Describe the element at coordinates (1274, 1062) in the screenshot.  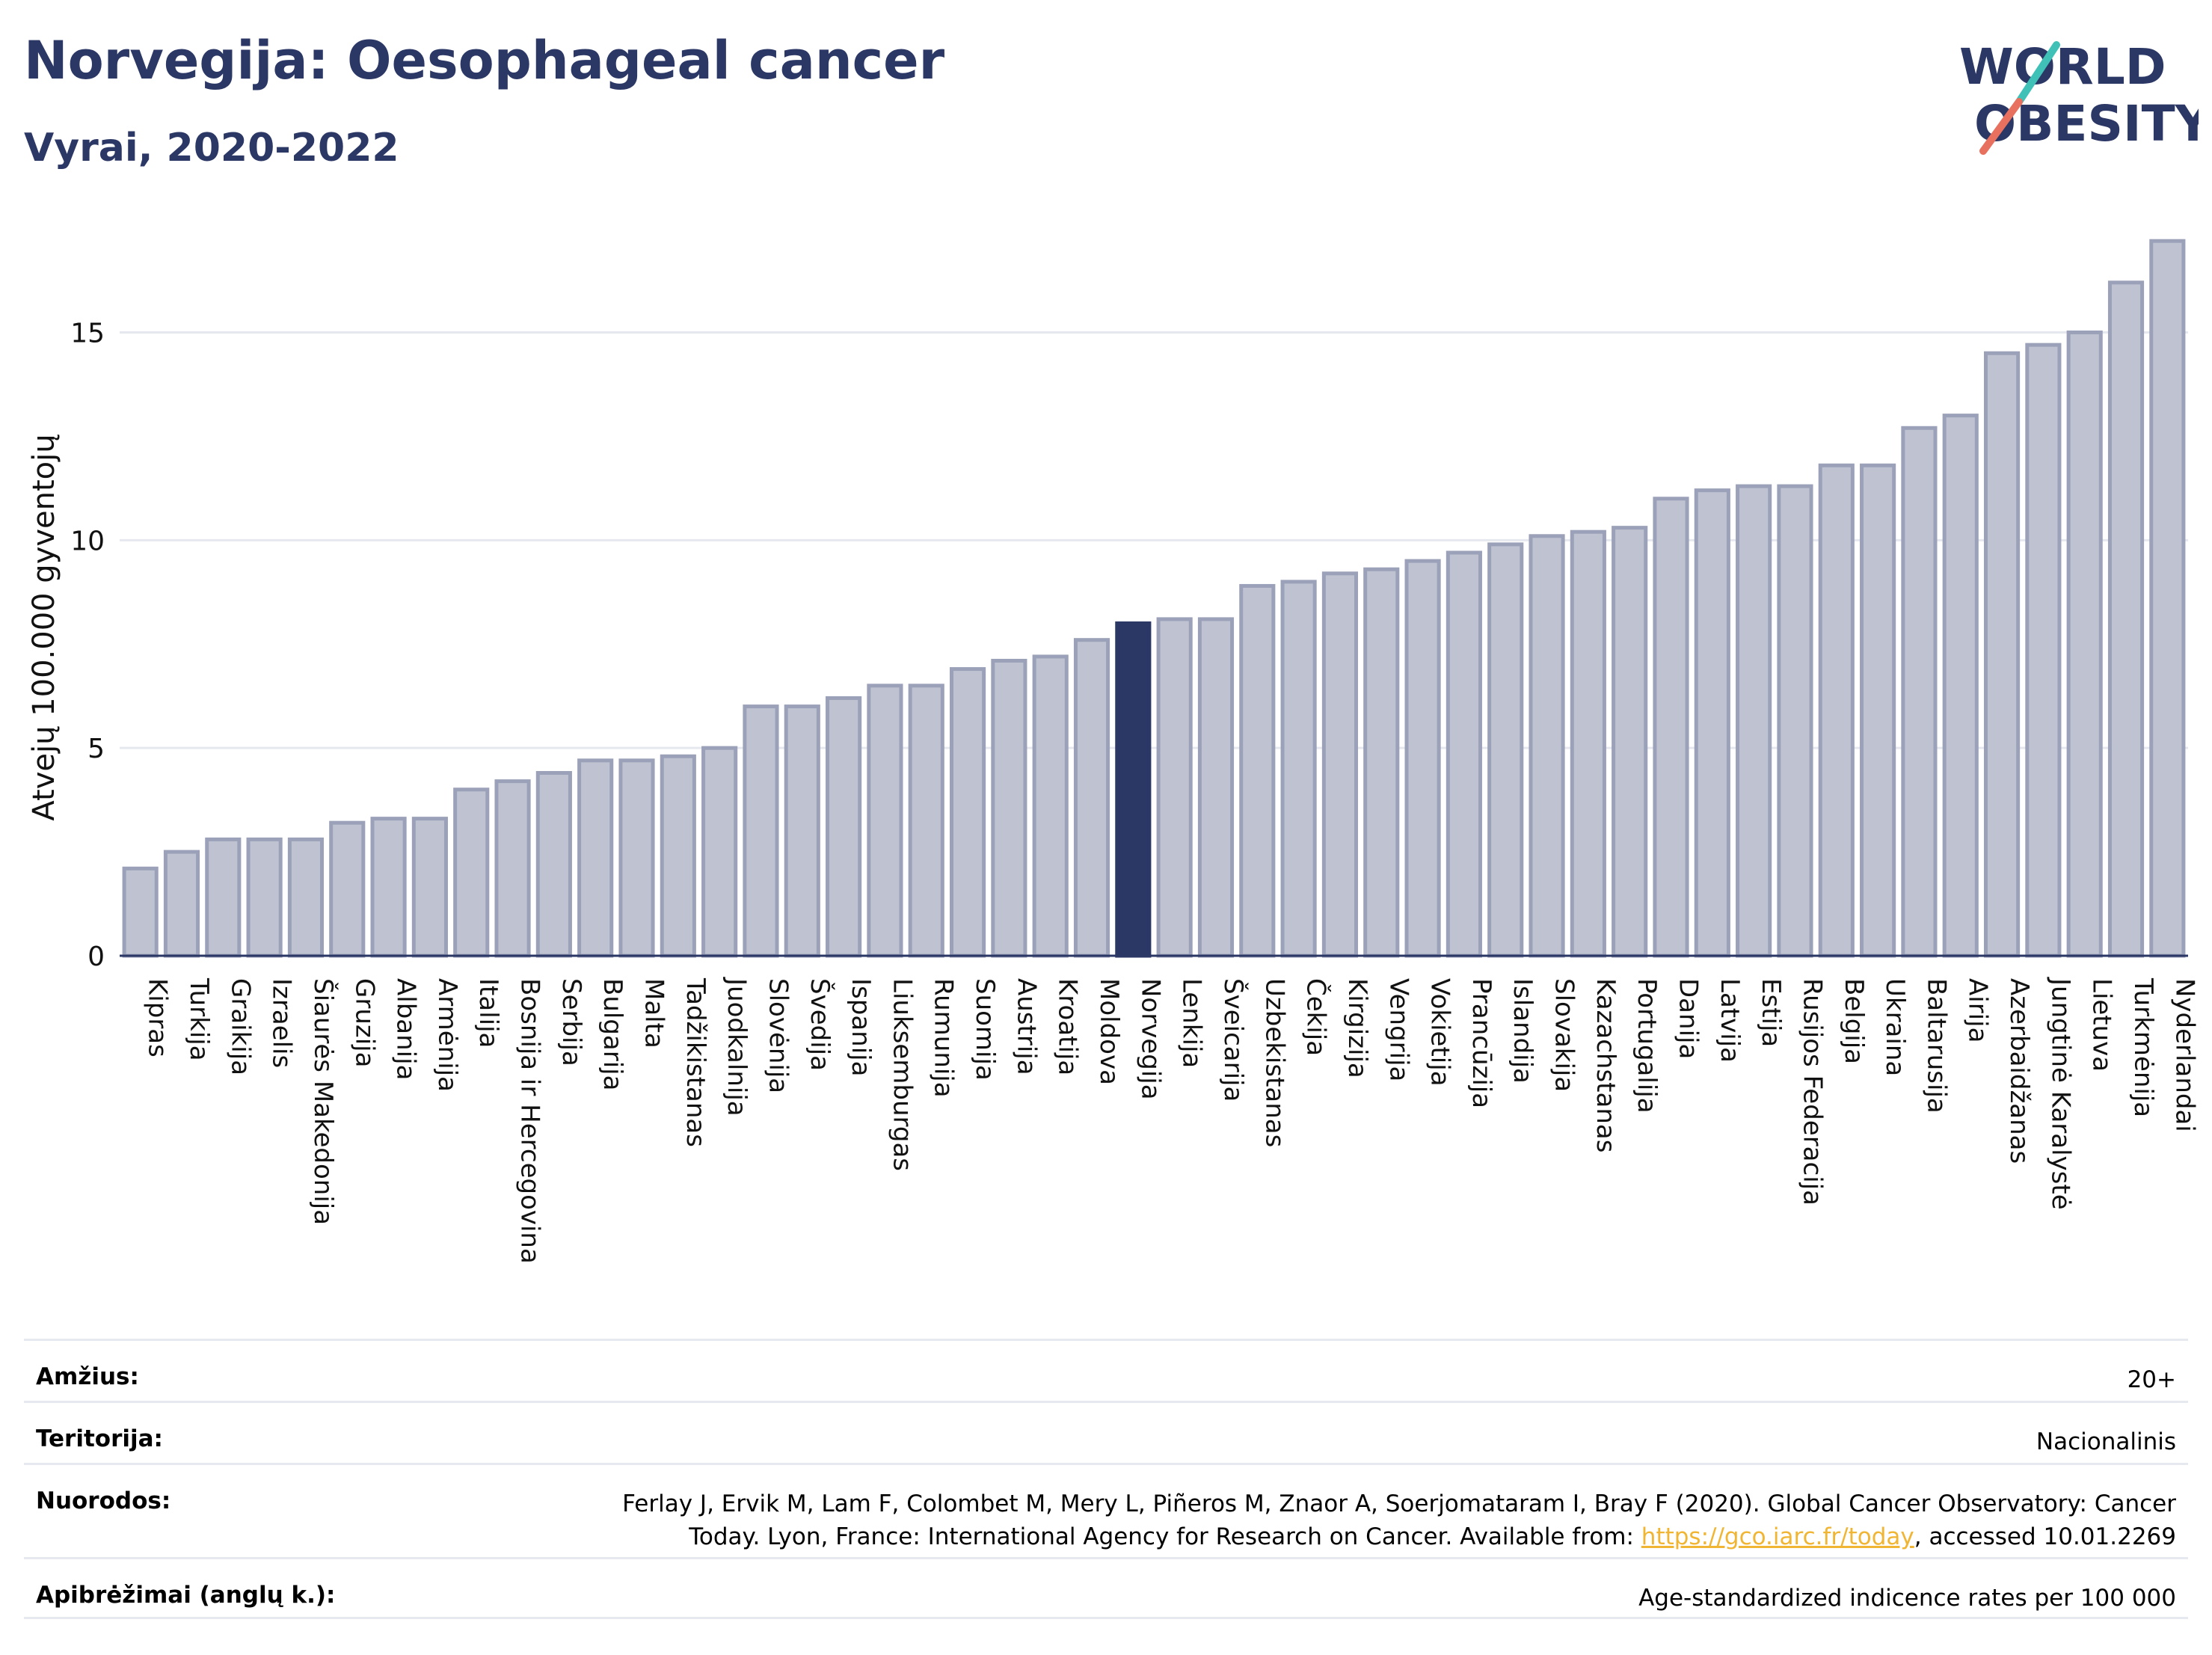
I see `x-tick-label: Uzbekistanas` at that location.